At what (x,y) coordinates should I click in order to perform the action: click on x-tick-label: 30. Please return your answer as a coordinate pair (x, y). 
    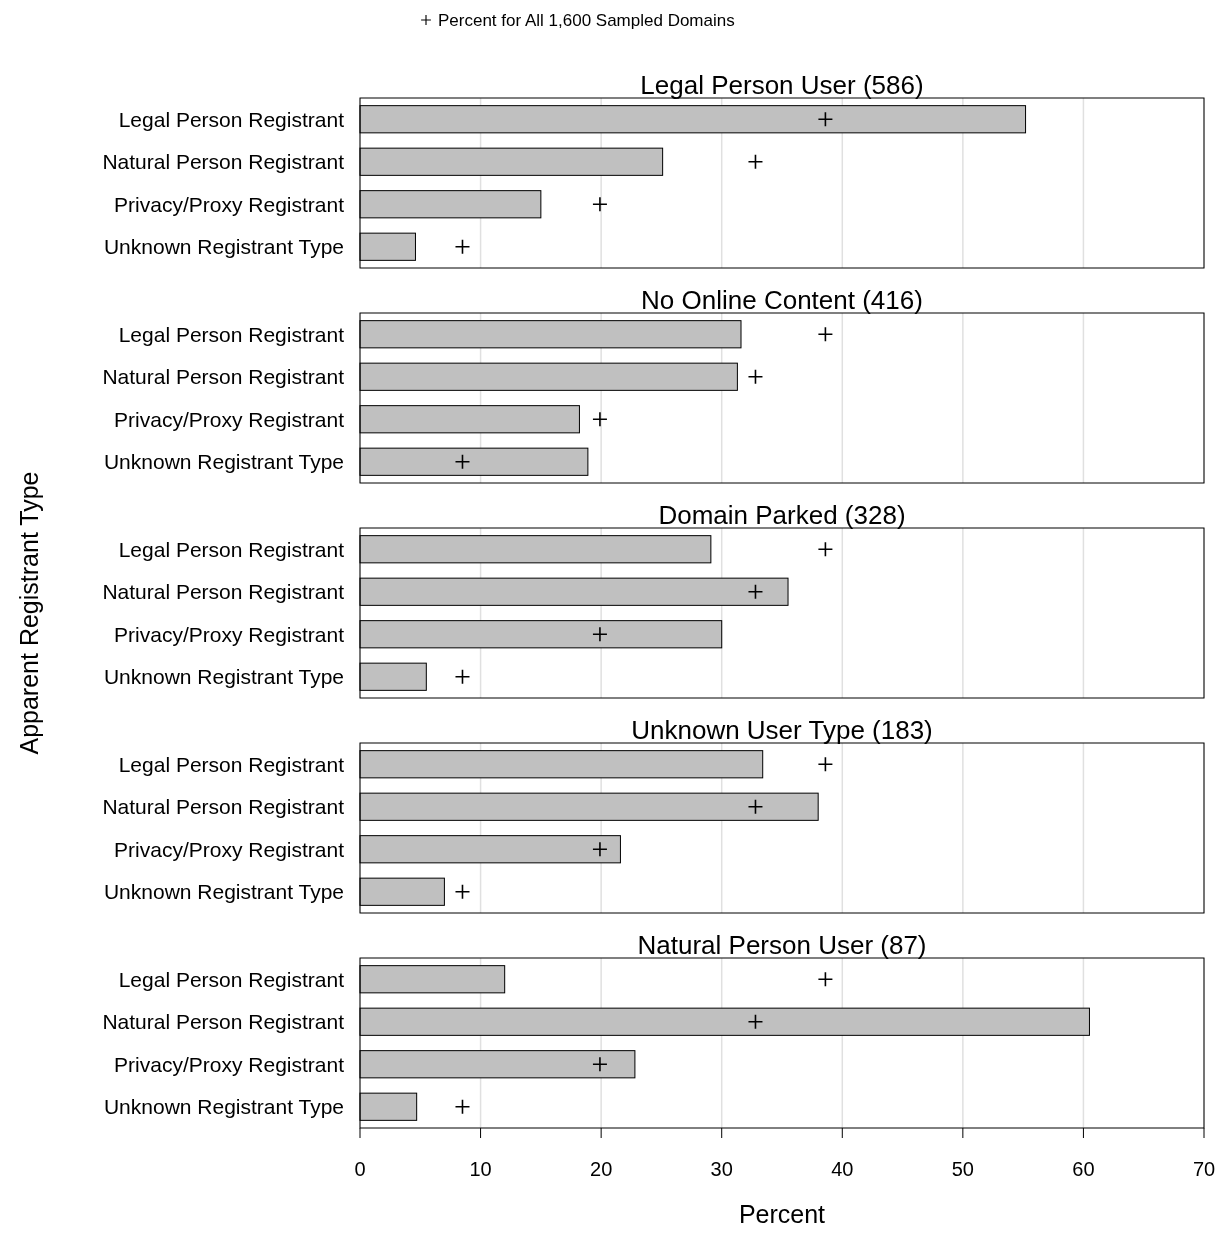
    Looking at the image, I should click on (721, 1169).